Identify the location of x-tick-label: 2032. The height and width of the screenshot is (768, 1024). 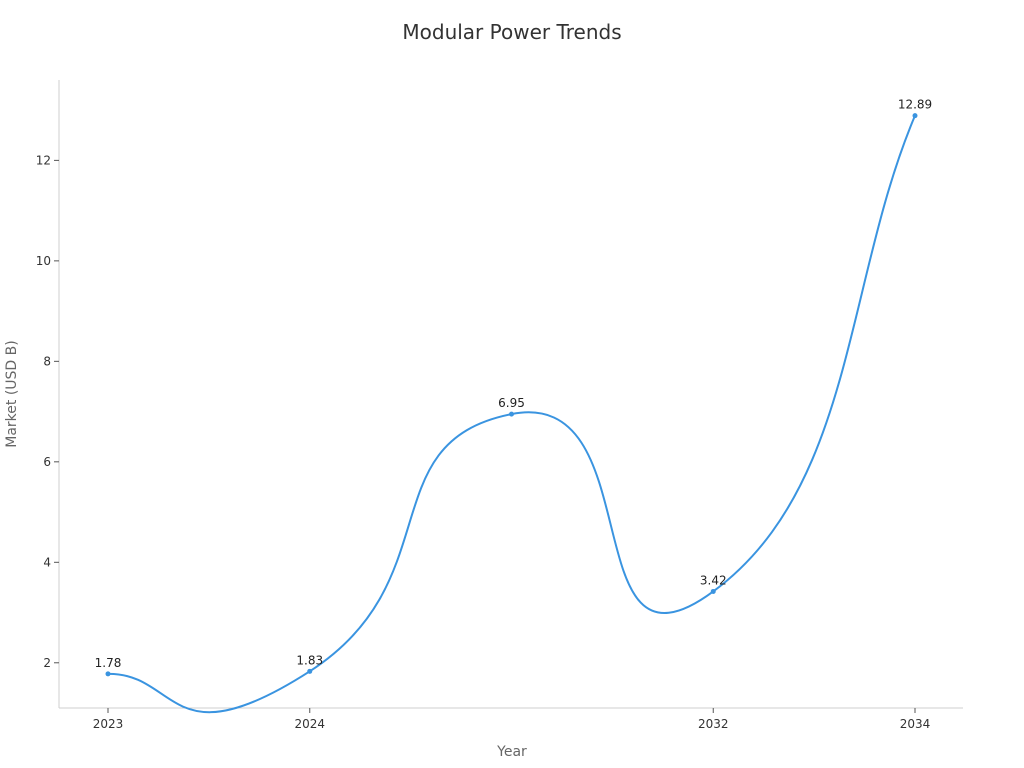
(713, 724).